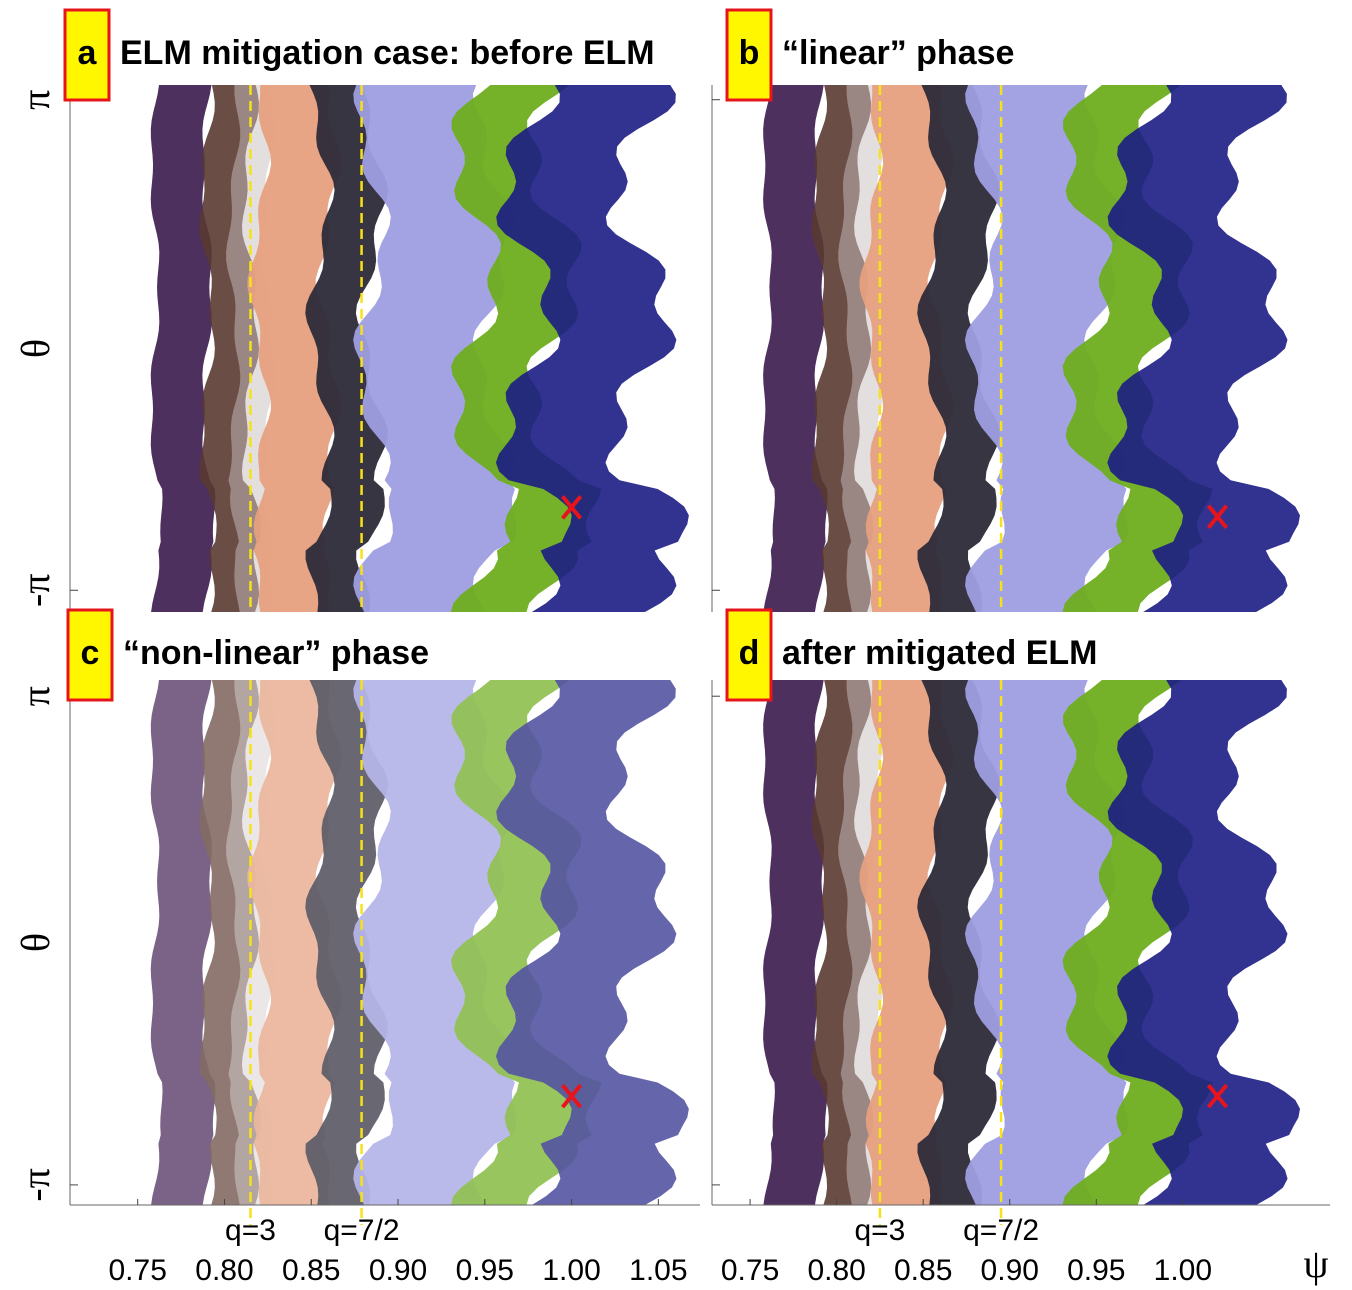 This screenshot has width=1352, height=1290. Describe the element at coordinates (898, 53) in the screenshot. I see `panel-title: “linear” phase` at that location.